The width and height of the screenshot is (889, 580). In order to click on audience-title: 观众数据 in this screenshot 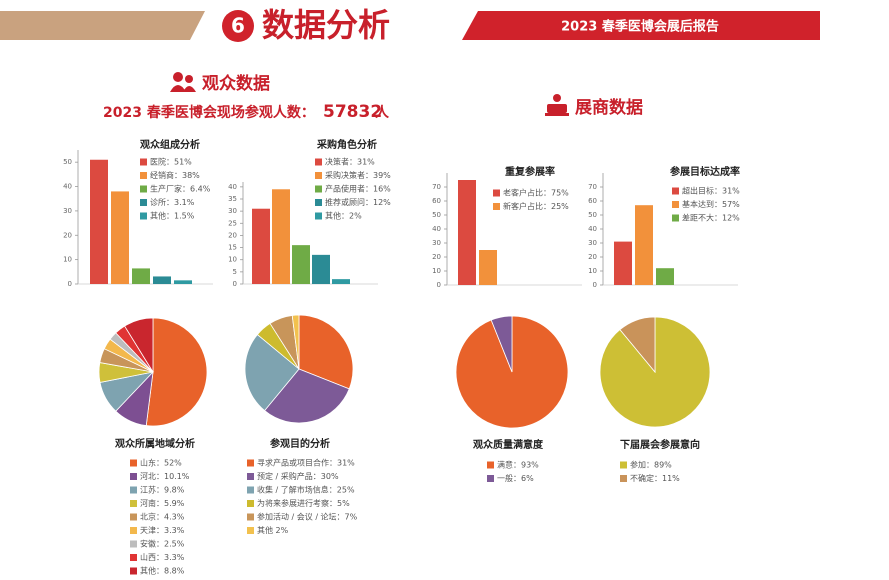, I will do `click(235, 83)`.